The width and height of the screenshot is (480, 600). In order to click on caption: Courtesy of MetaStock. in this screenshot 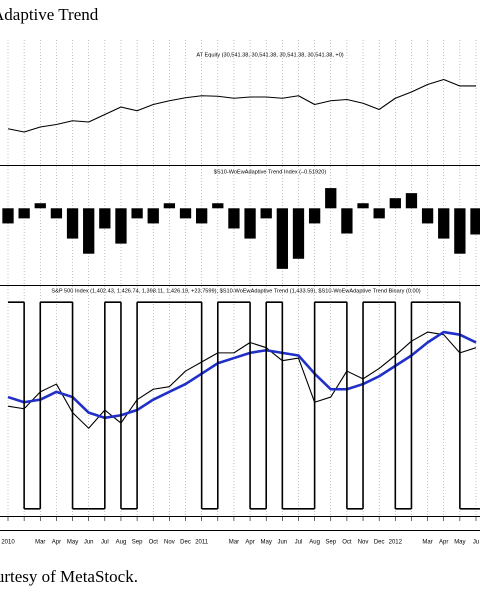, I will do `click(69, 576)`.